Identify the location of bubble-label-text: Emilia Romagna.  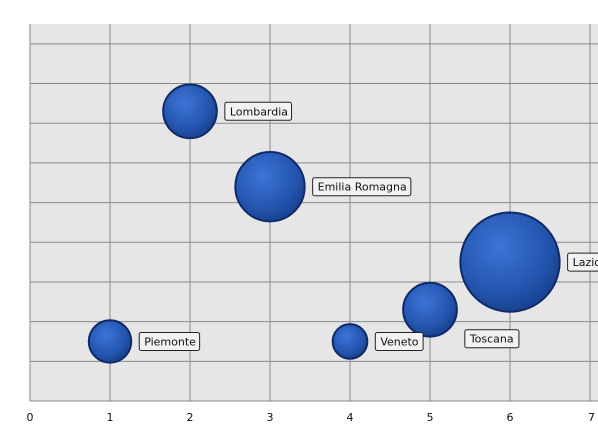
(362, 187).